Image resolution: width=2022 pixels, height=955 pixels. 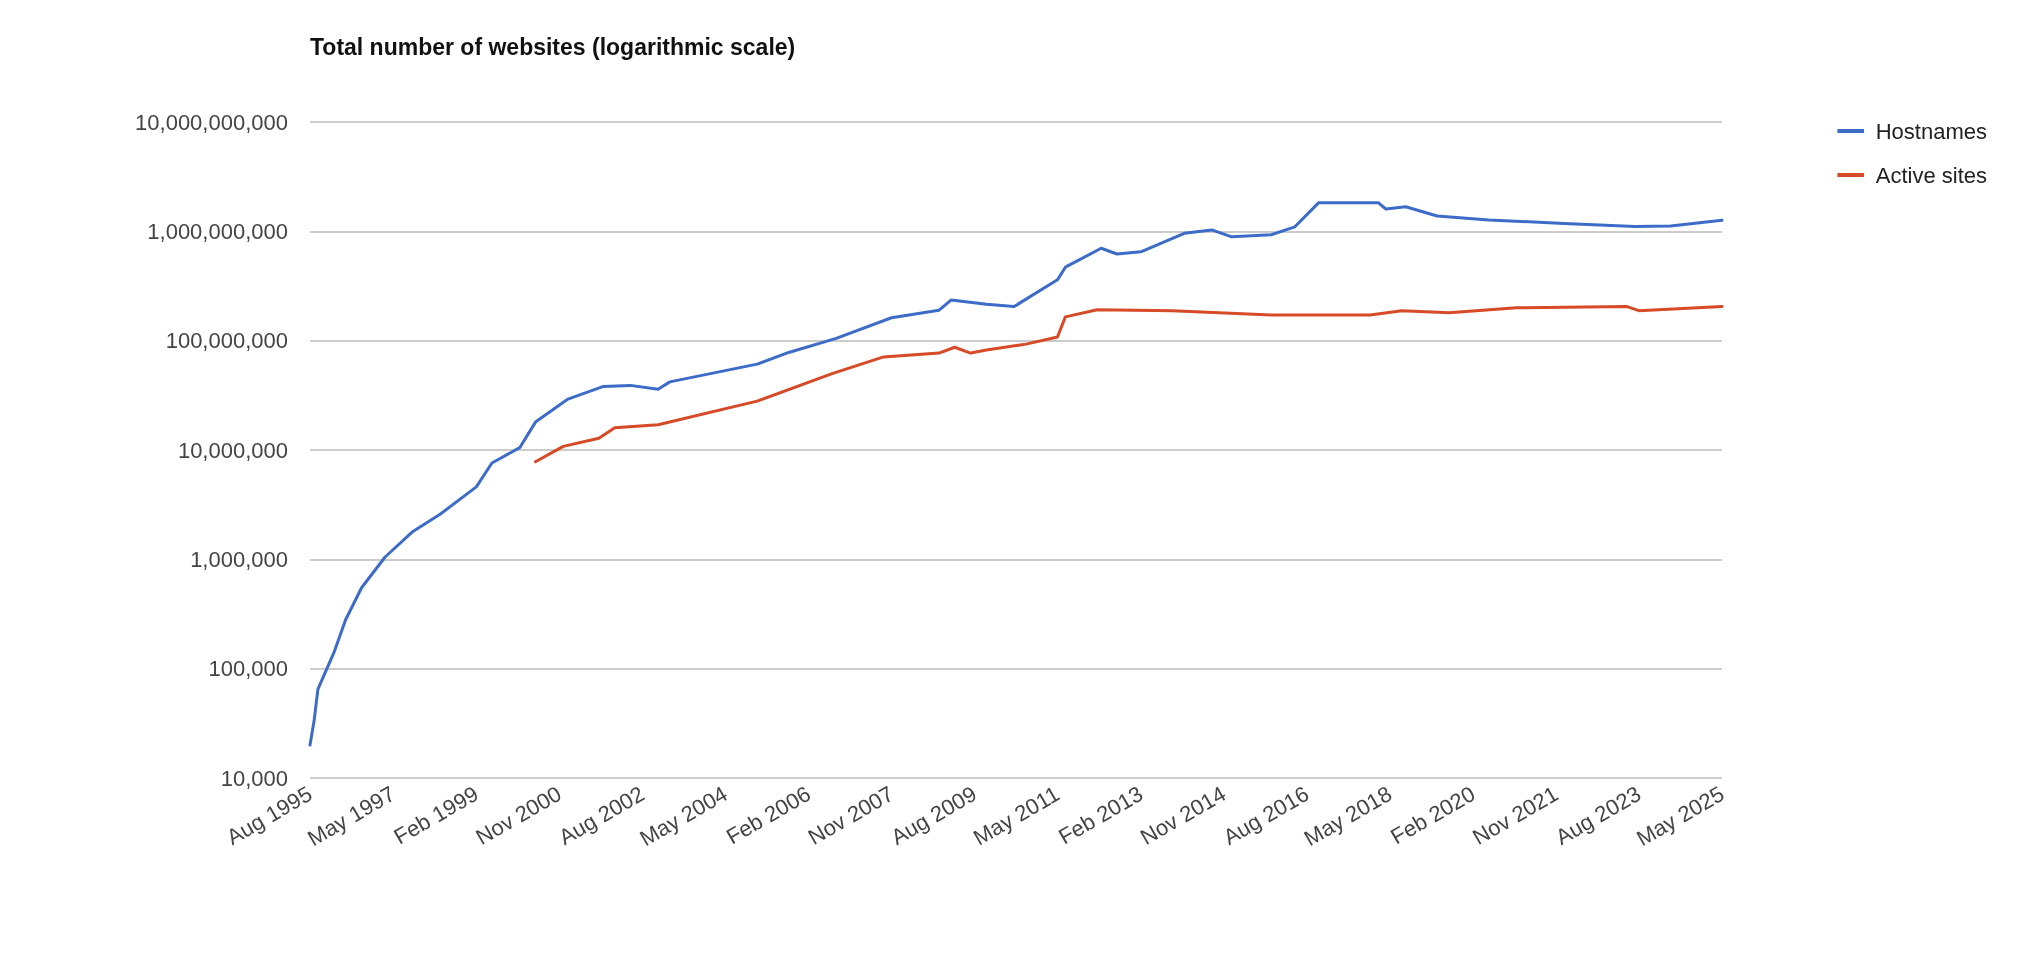 What do you see at coordinates (248, 669) in the screenshot?
I see `y-tick-label: 100,000` at bounding box center [248, 669].